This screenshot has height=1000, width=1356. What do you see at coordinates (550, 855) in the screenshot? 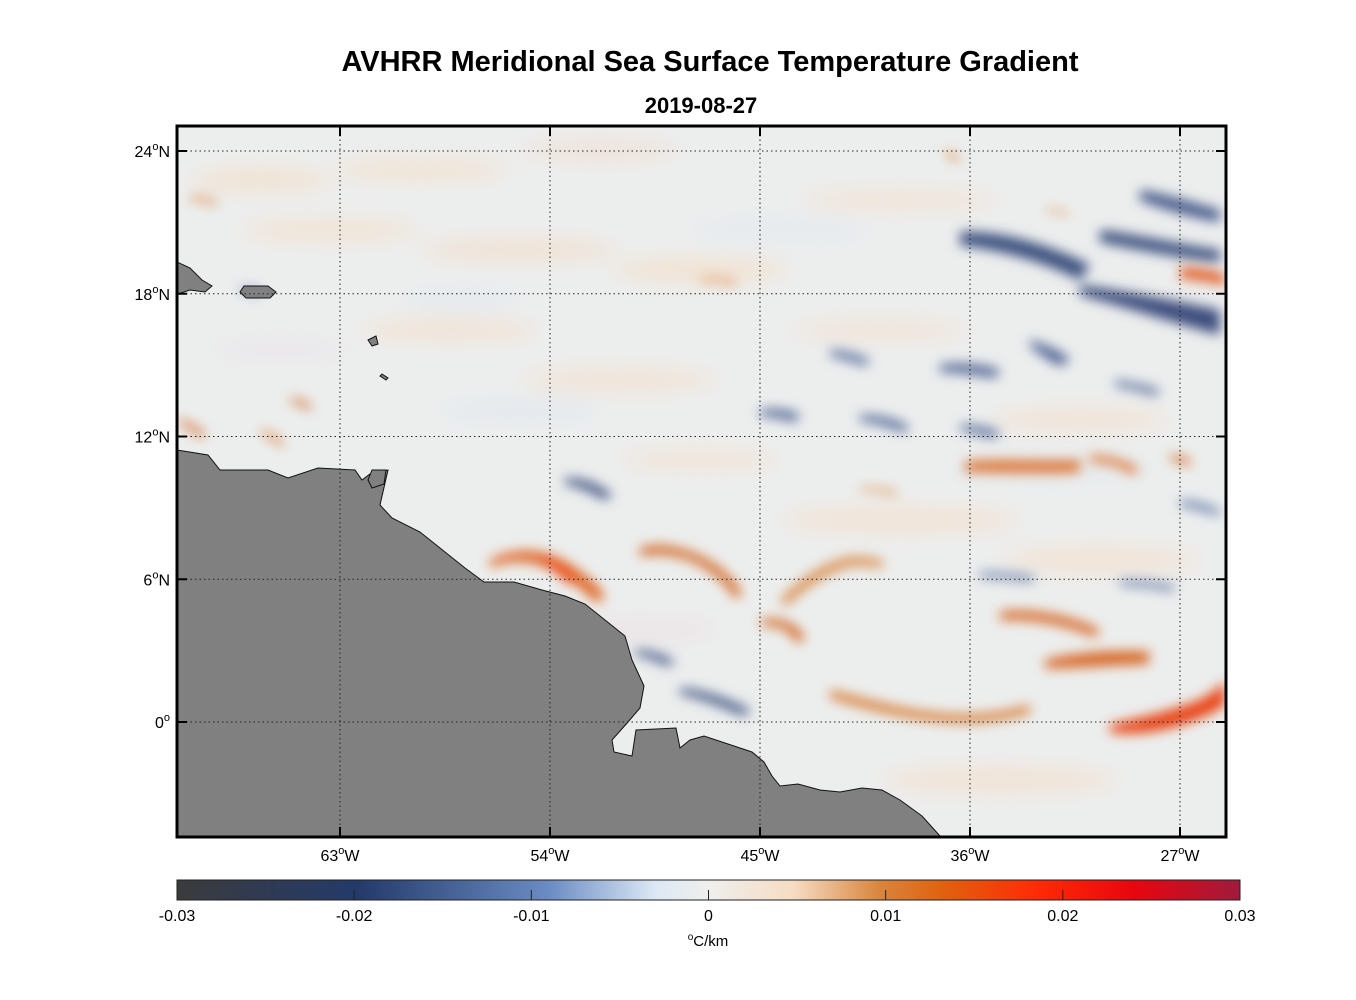
I see `lon-tick-label: 54oW` at bounding box center [550, 855].